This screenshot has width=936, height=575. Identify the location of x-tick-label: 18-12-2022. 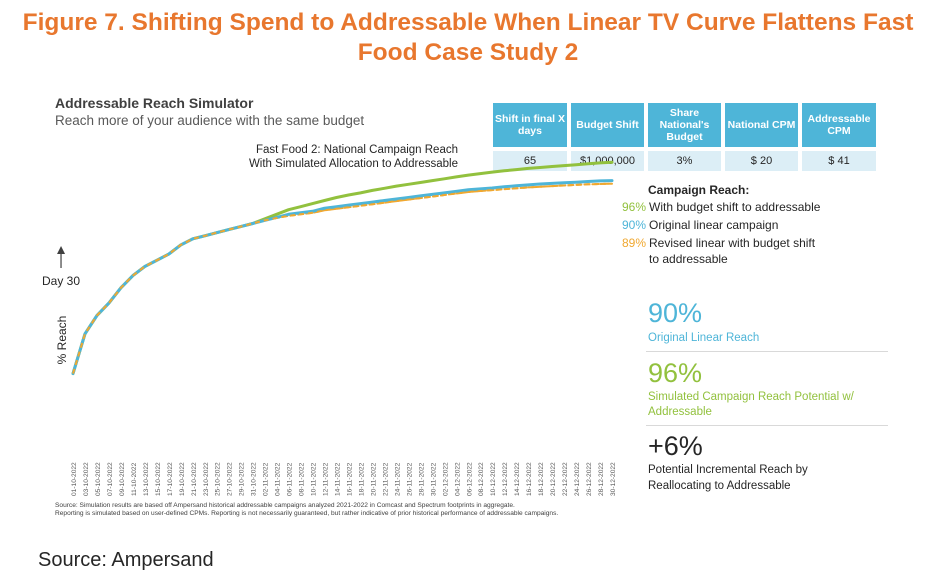
(541, 479).